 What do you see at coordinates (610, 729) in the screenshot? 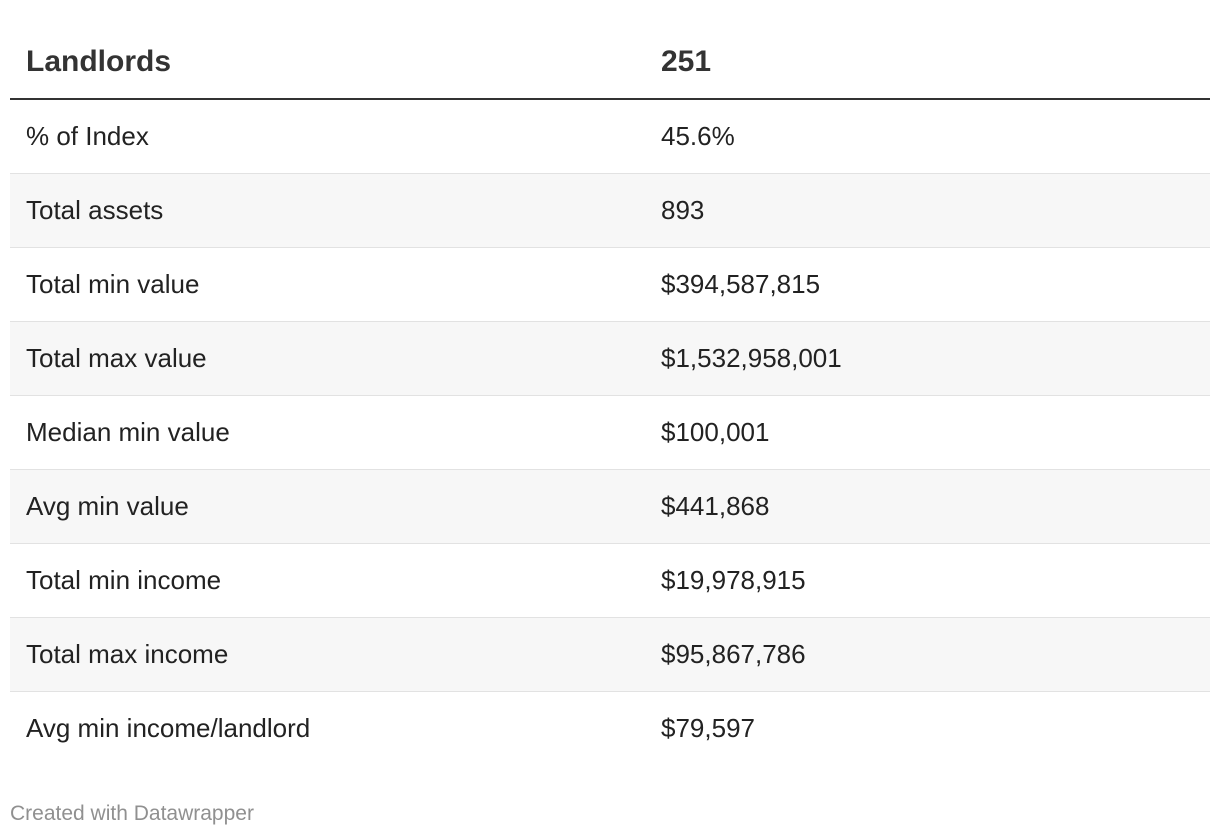
I see `table-row: Avg min income/landlord $79,597` at bounding box center [610, 729].